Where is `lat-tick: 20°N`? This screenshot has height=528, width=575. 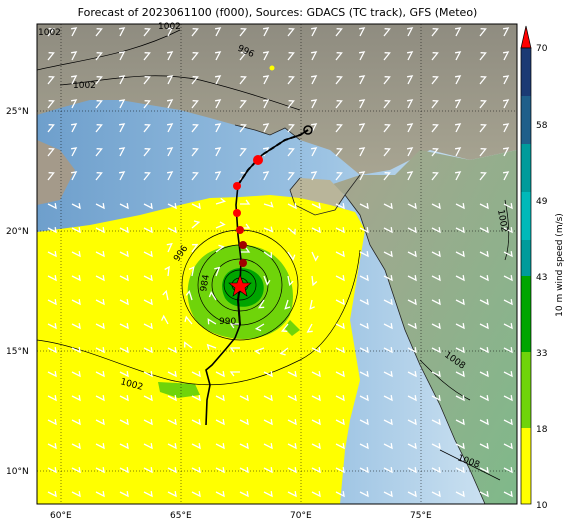 lat-tick: 20°N is located at coordinates (17, 232).